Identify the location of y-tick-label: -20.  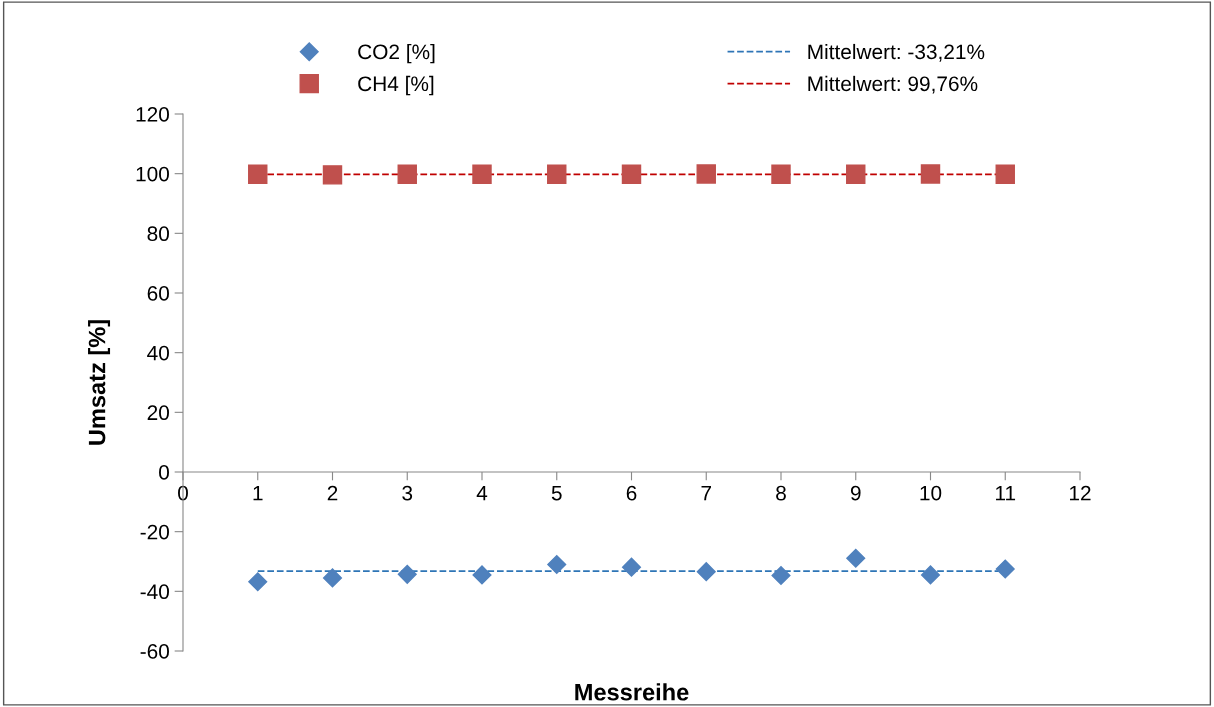
(154, 532).